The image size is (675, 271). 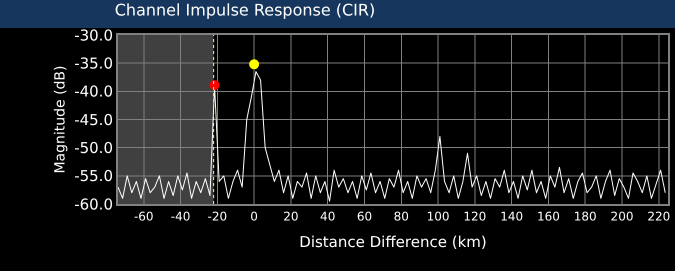 I want to click on x-tick-label: 20, so click(x=291, y=216).